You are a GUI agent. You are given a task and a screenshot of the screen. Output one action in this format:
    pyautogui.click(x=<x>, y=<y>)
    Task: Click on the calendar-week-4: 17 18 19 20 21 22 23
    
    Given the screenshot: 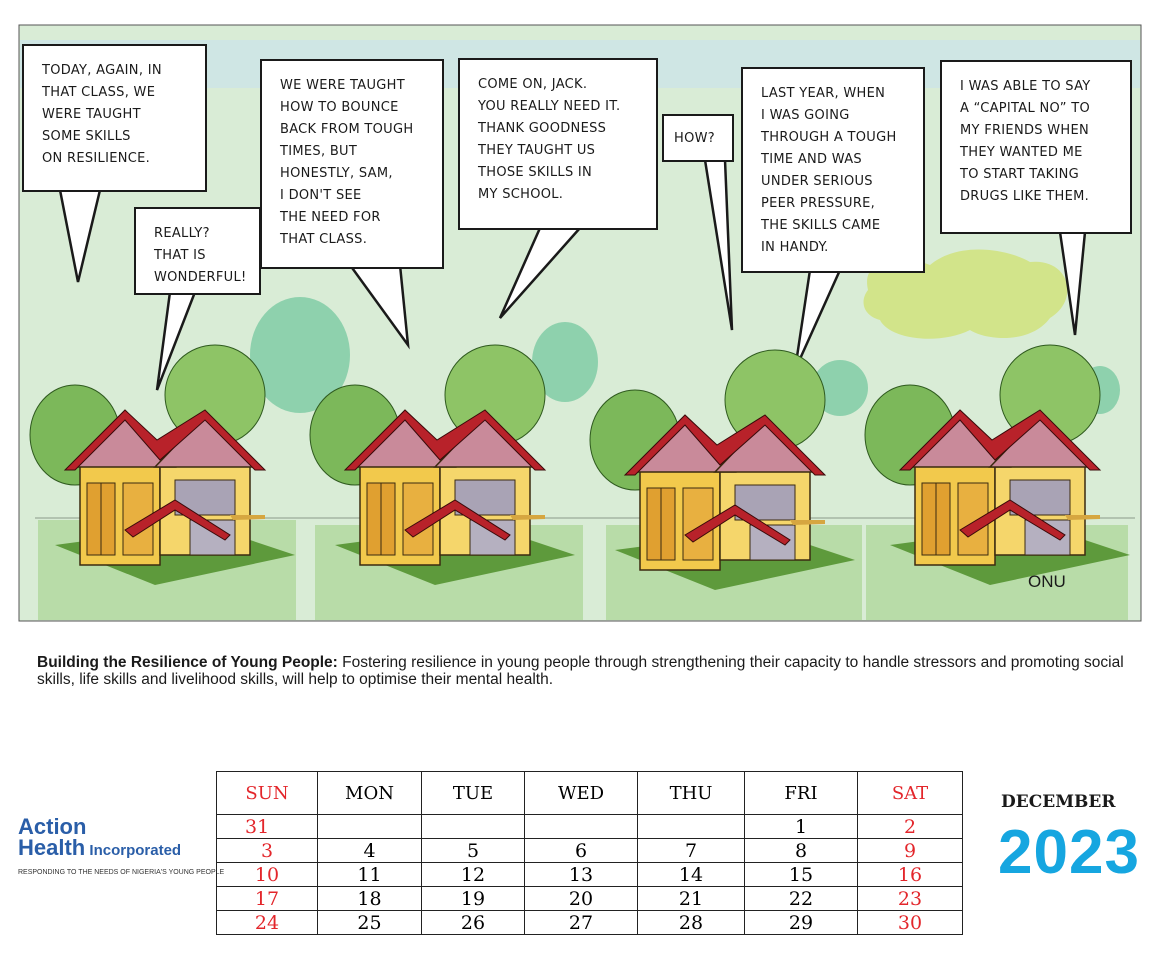 What is the action you would take?
    pyautogui.click(x=589, y=898)
    